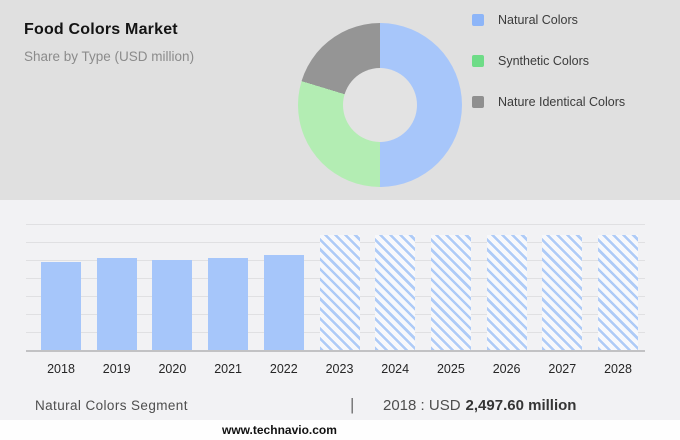 The height and width of the screenshot is (440, 680). What do you see at coordinates (109, 56) in the screenshot?
I see `page-subtitle: Share by Type (USD million)` at bounding box center [109, 56].